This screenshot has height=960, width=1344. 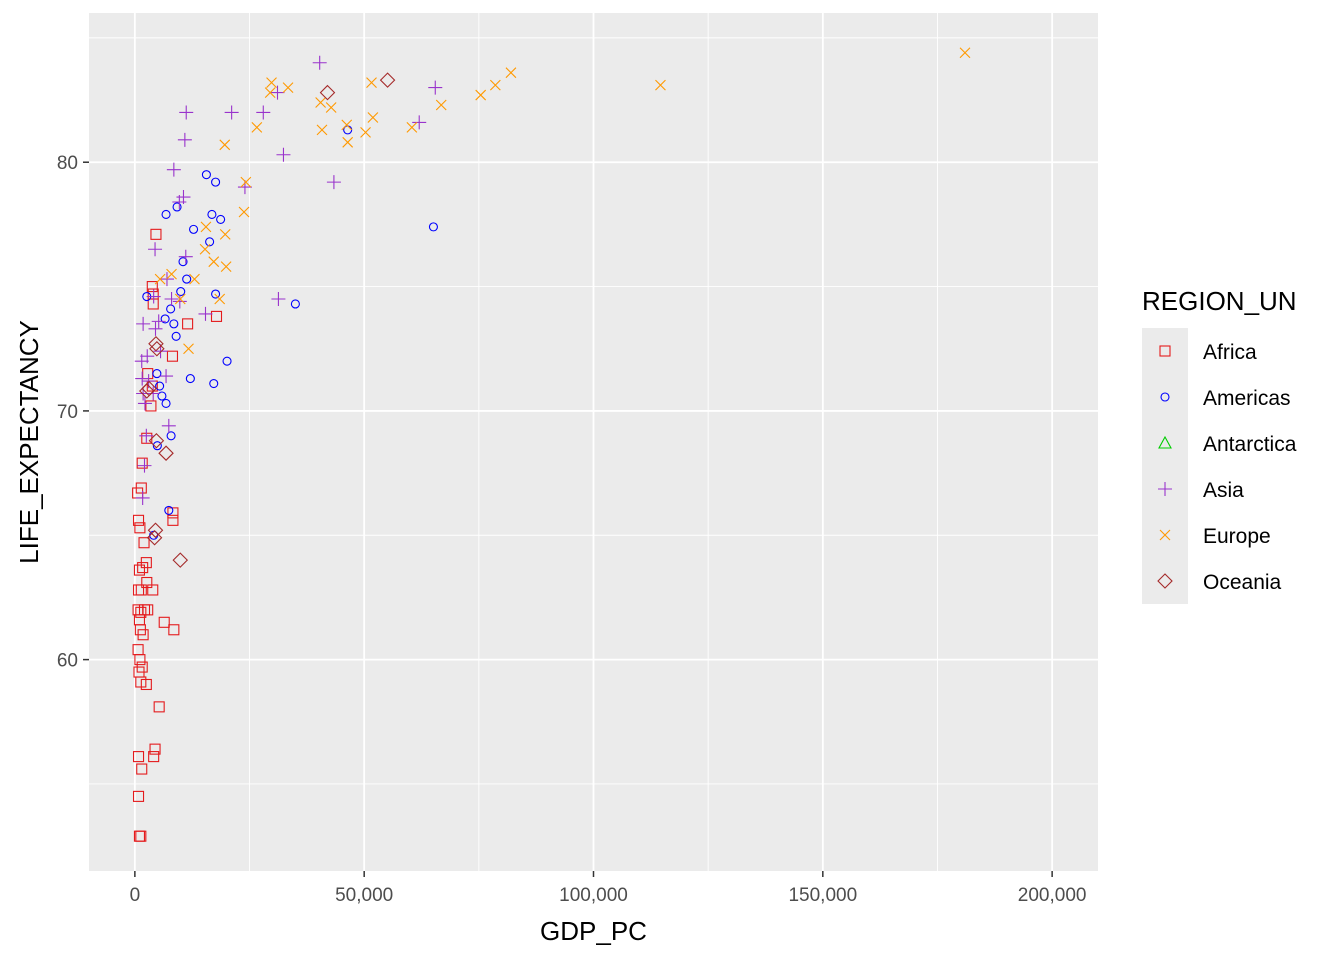 What do you see at coordinates (1165, 489) in the screenshot?
I see `legend-key-asia` at bounding box center [1165, 489].